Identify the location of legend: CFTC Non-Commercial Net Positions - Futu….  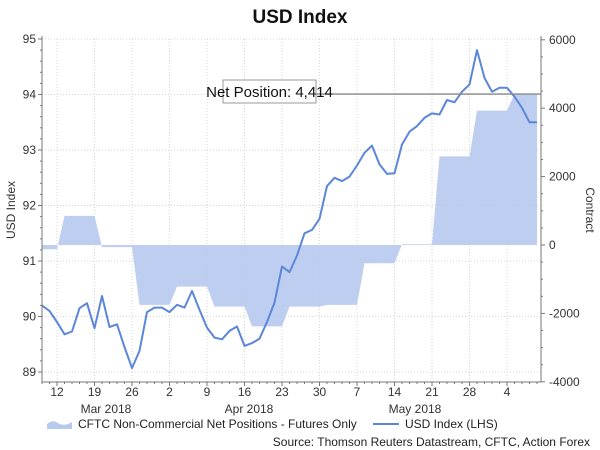
(272, 424).